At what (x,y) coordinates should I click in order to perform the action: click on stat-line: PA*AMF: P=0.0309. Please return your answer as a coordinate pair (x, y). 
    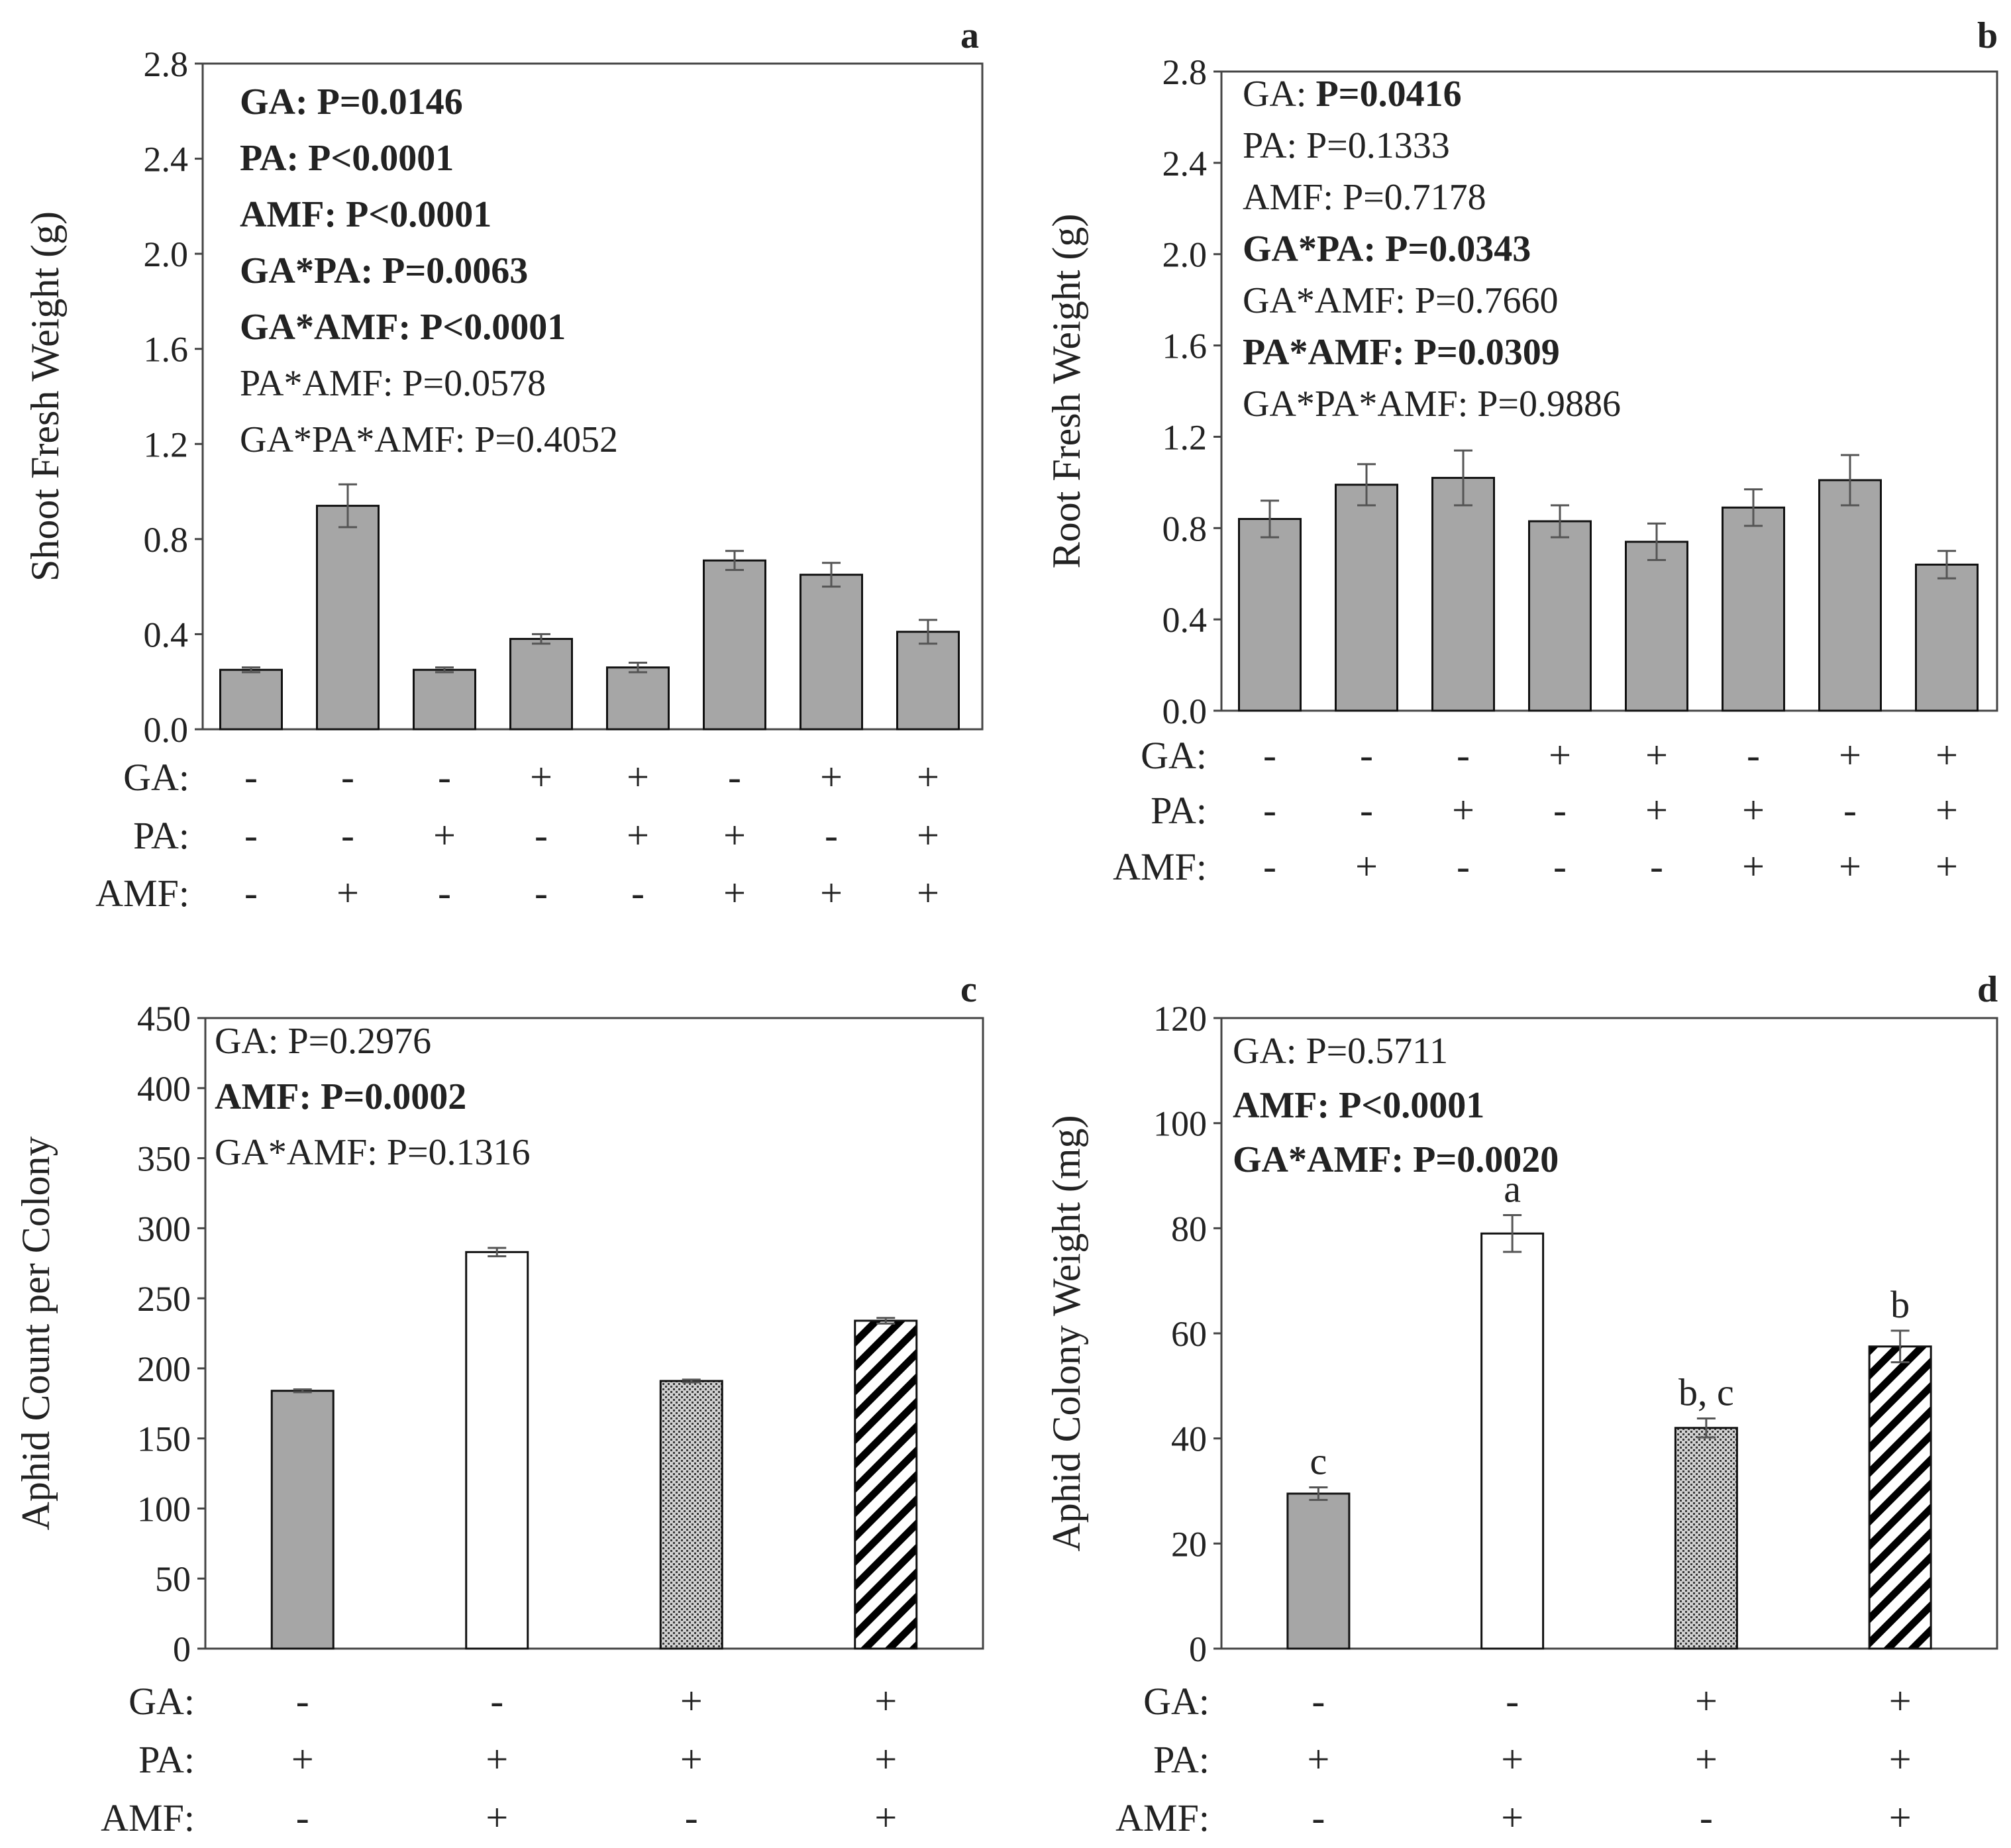
    Looking at the image, I should click on (1401, 352).